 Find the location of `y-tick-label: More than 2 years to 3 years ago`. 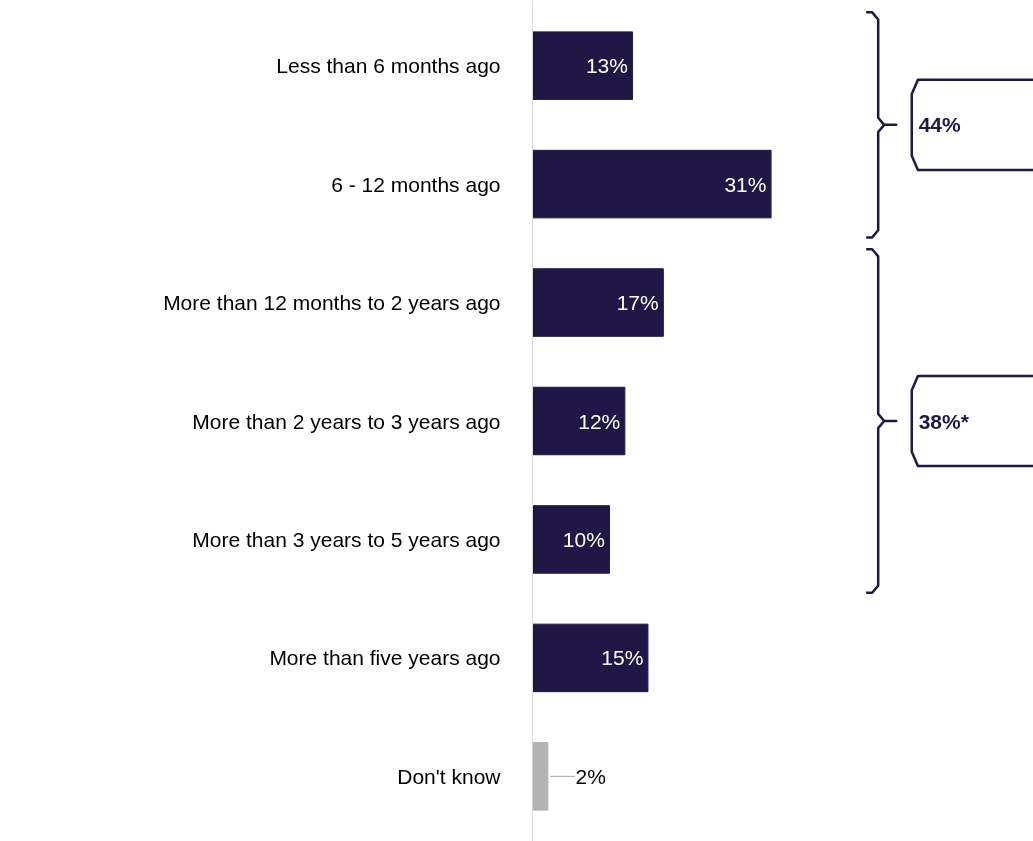

y-tick-label: More than 2 years to 3 years ago is located at coordinates (346, 421).